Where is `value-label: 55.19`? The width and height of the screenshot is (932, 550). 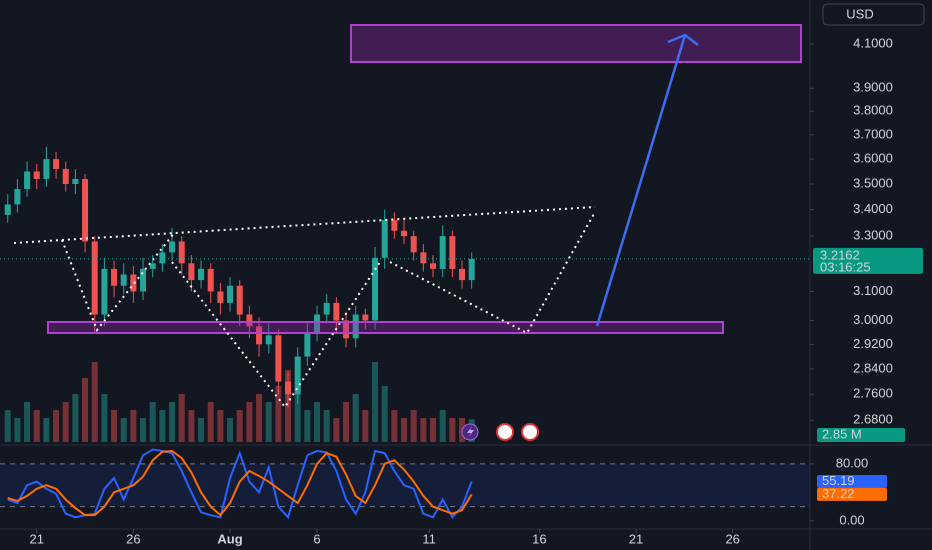 value-label: 55.19 is located at coordinates (838, 480).